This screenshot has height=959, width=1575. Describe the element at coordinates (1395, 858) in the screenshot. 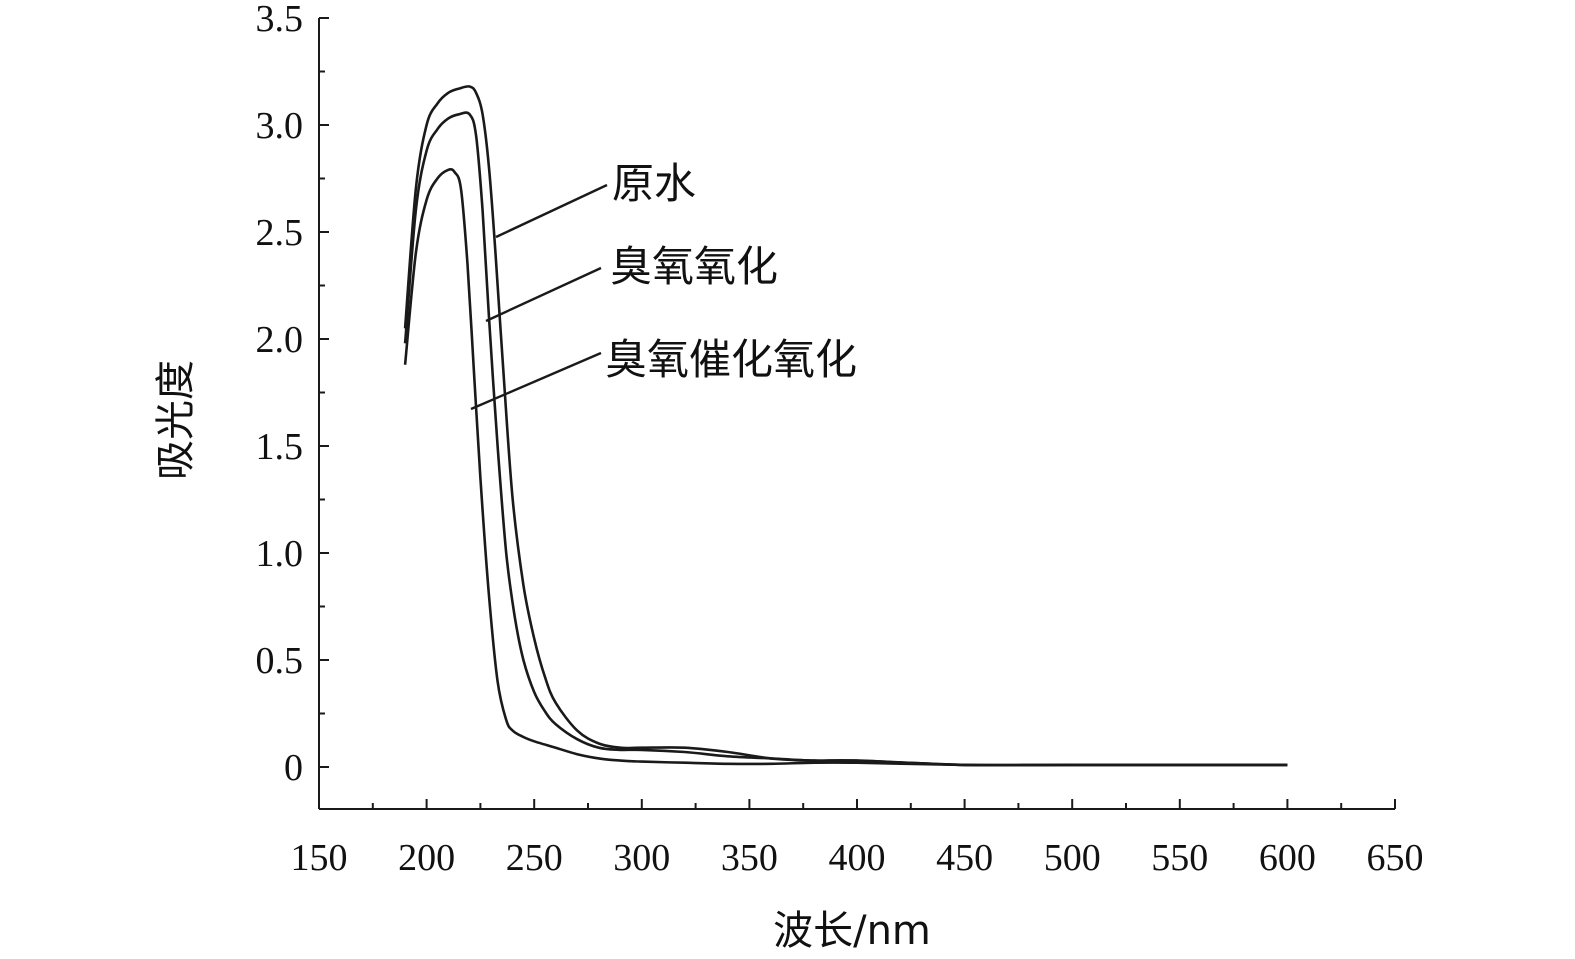

I see `x-tick-label-10: 650` at that location.